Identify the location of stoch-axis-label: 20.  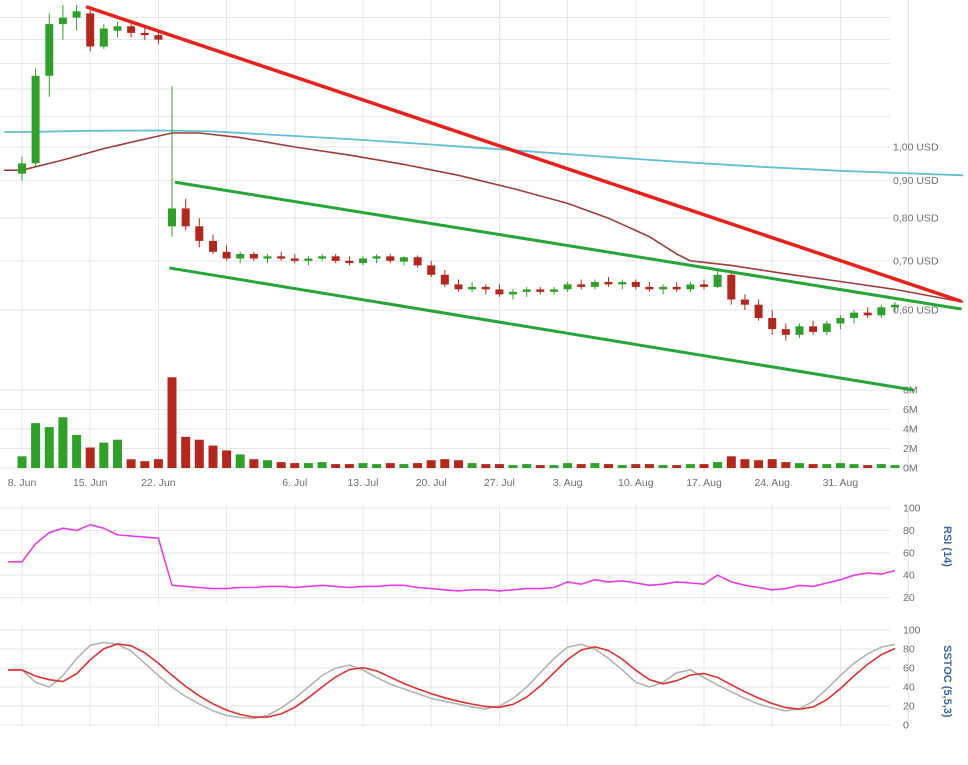
(909, 707).